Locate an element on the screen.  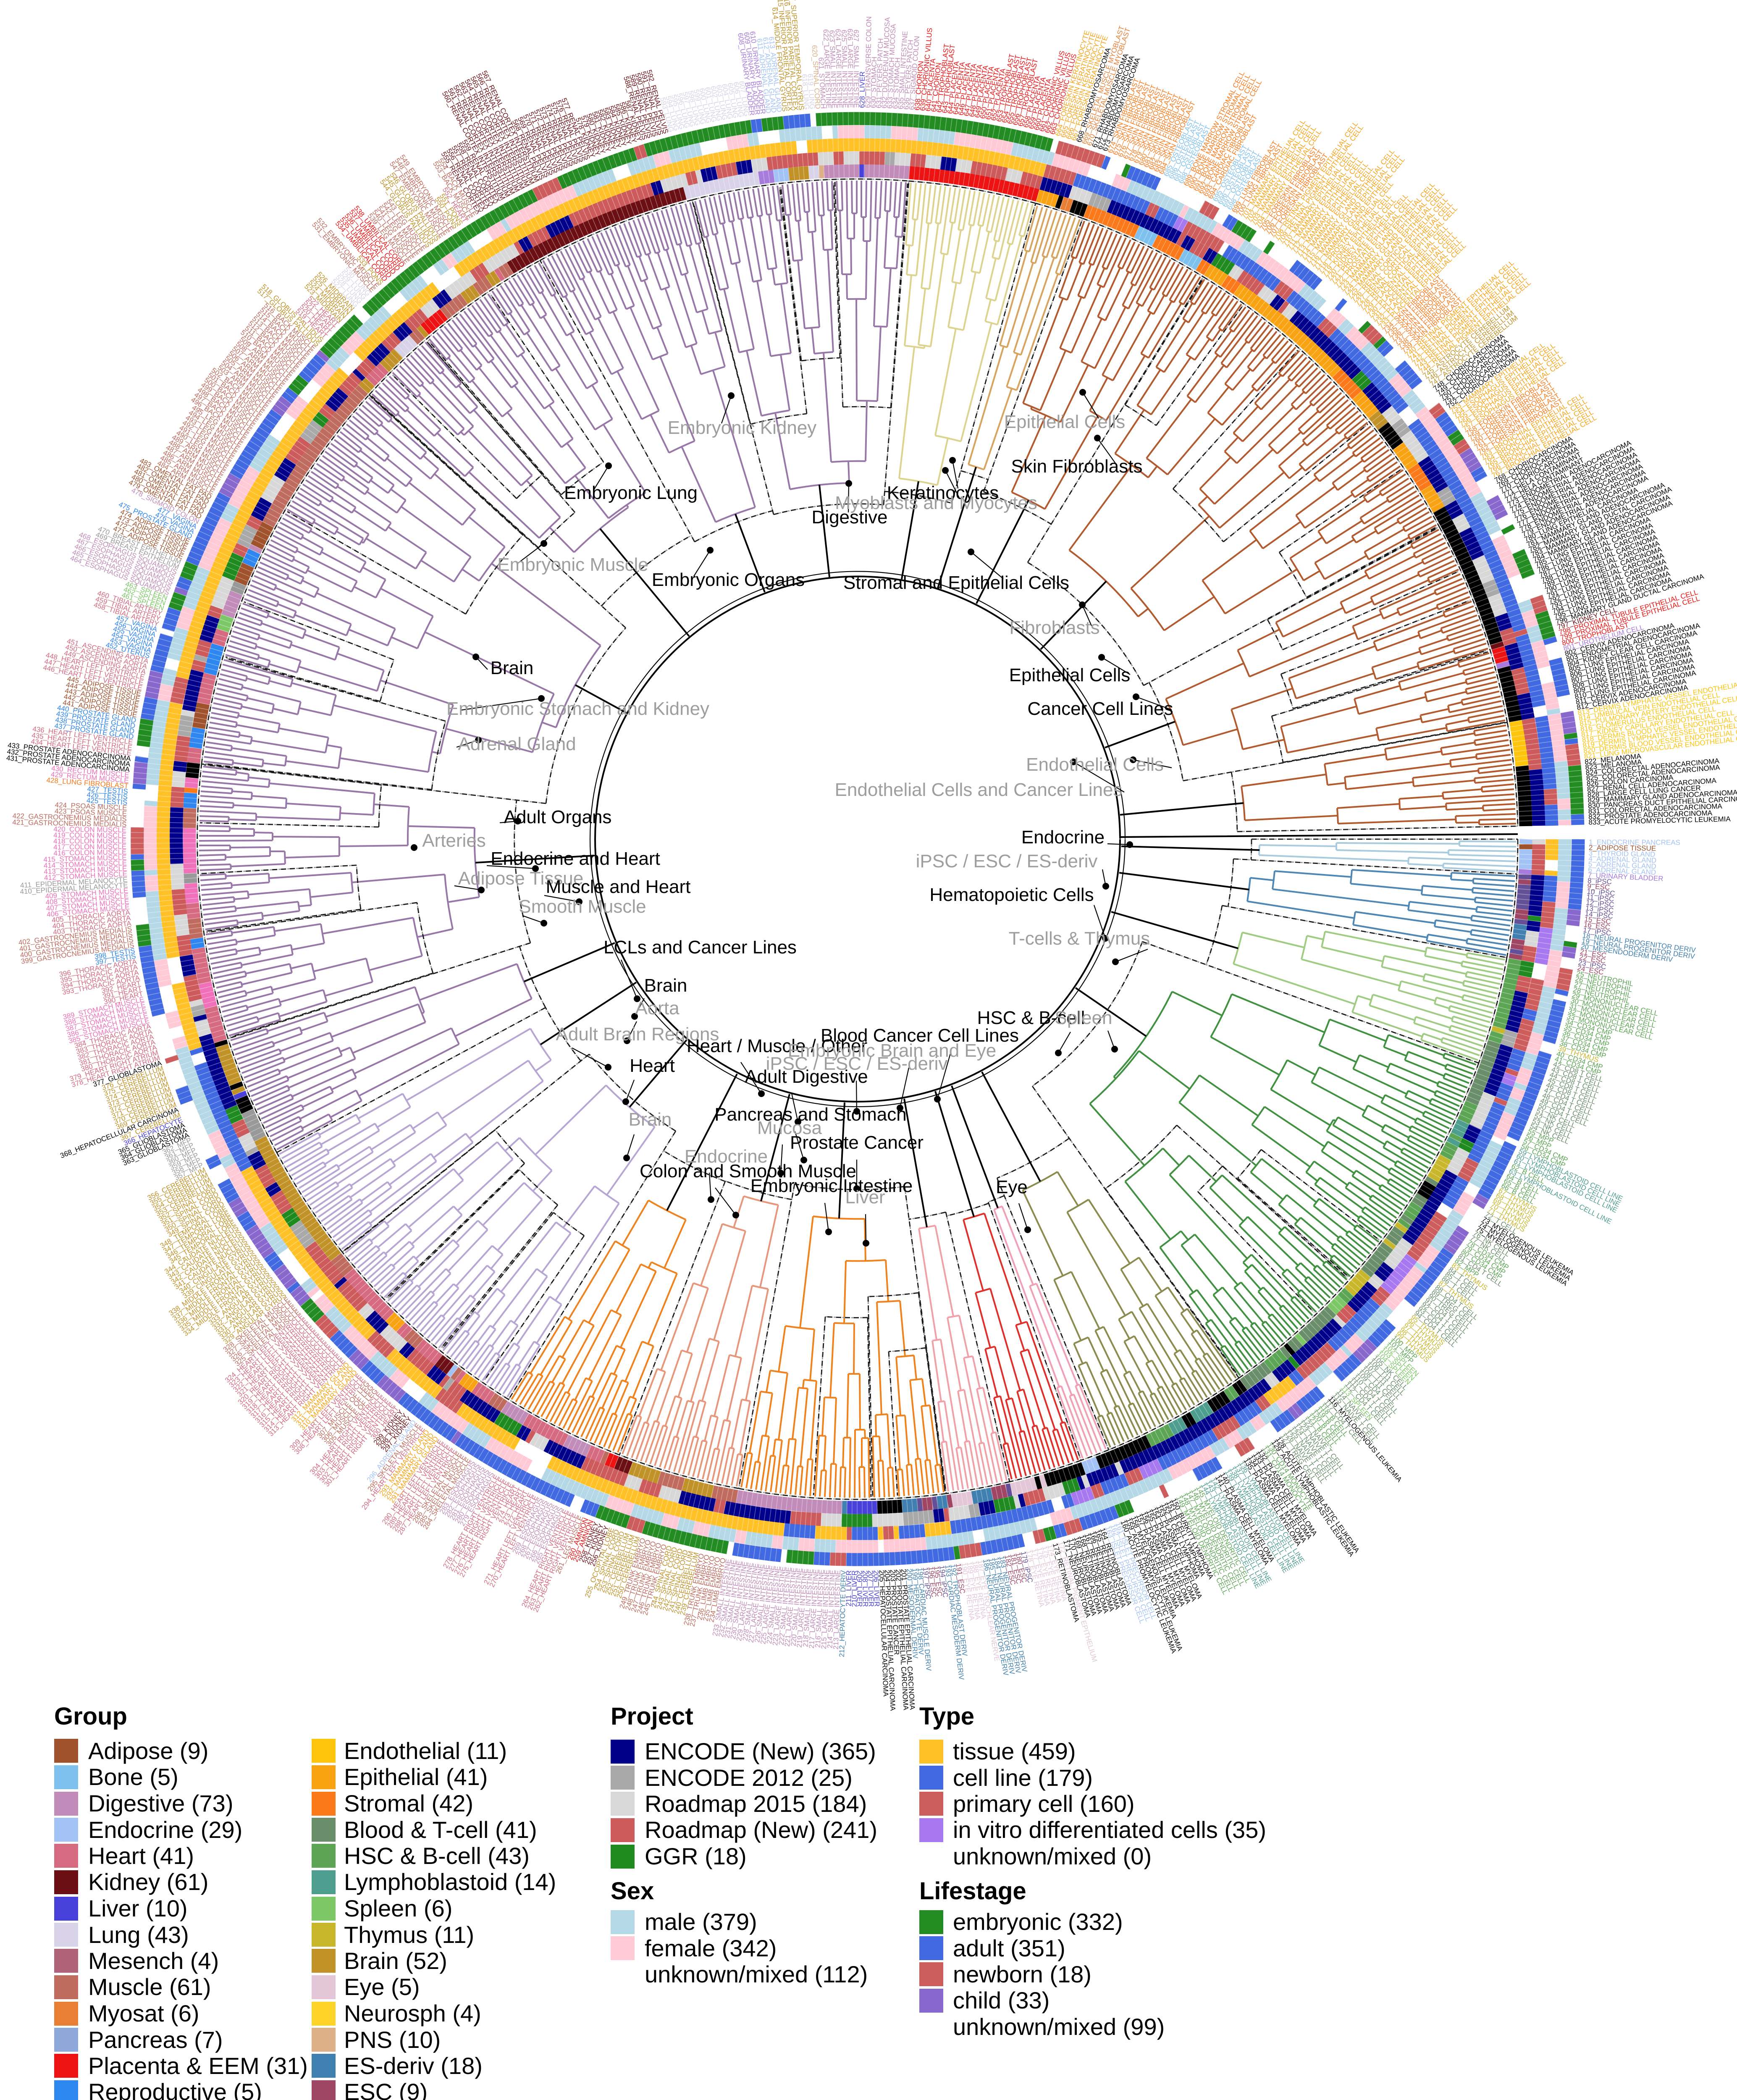
svg-text: LCLs and Cancer Lines is located at coordinates (700, 947).